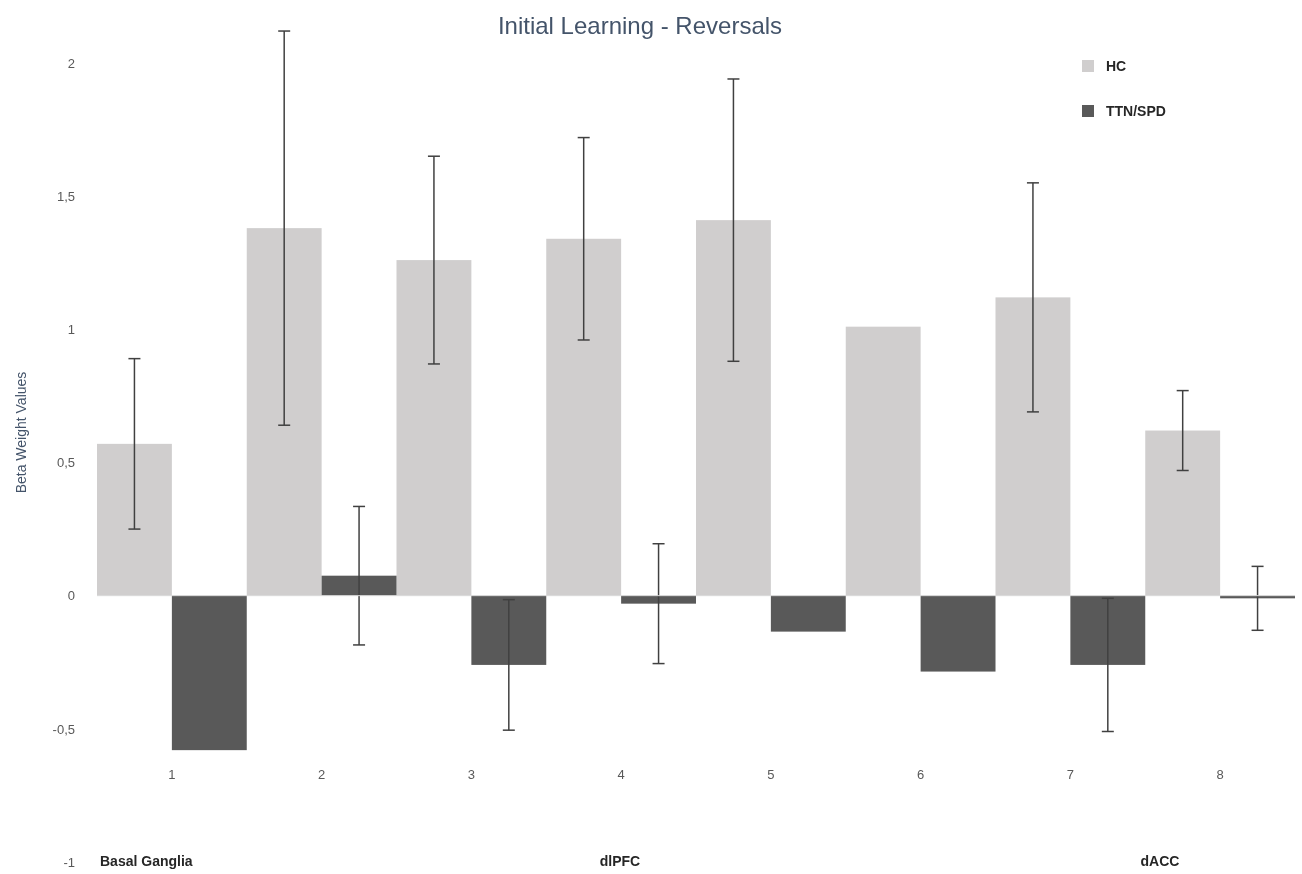  Describe the element at coordinates (21, 432) in the screenshot. I see `y-axis-title: Beta Weight Values` at that location.